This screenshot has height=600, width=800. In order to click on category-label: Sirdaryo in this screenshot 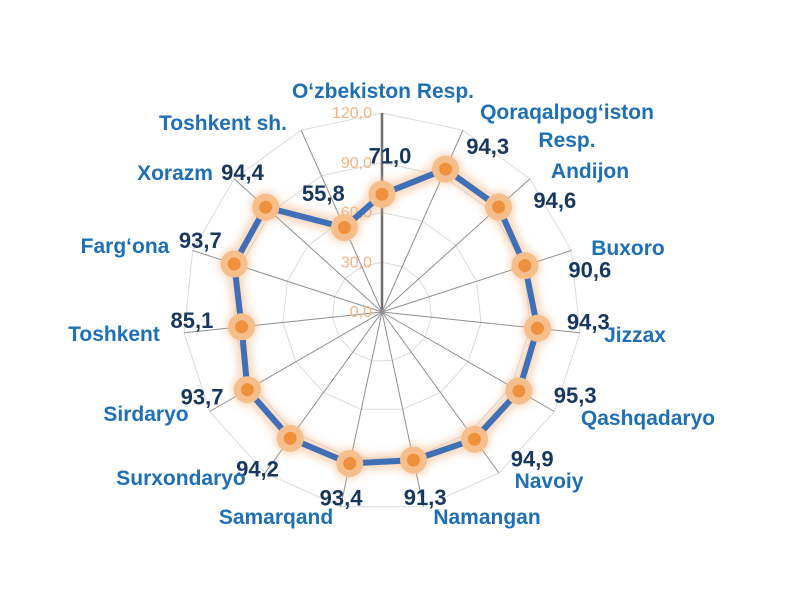, I will do `click(145, 414)`.